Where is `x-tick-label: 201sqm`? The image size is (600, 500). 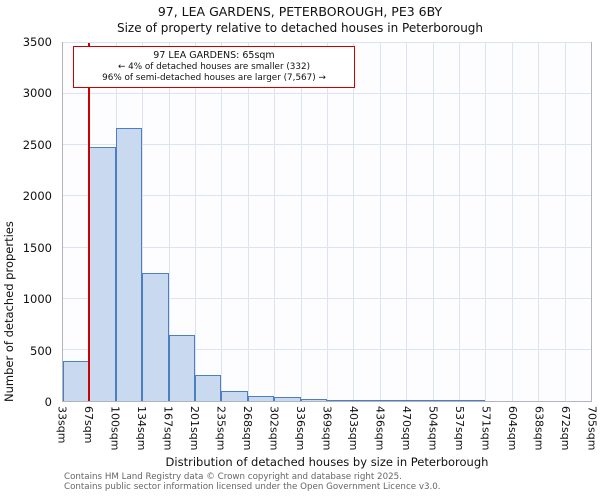 x-tick-label: 201sqm is located at coordinates (194, 428).